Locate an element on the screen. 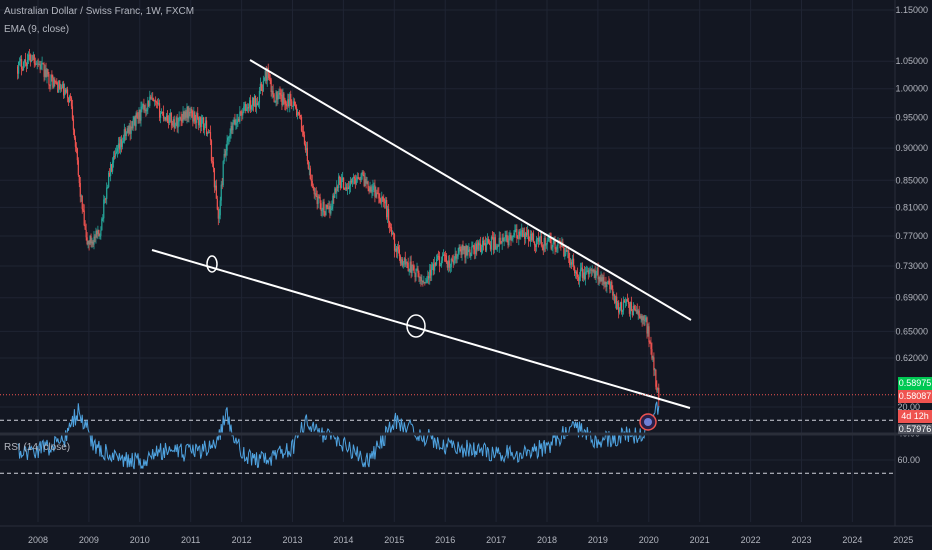 Image resolution: width=932 pixels, height=550 pixels. ema-legend: EMA (9, close) is located at coordinates (37, 29).